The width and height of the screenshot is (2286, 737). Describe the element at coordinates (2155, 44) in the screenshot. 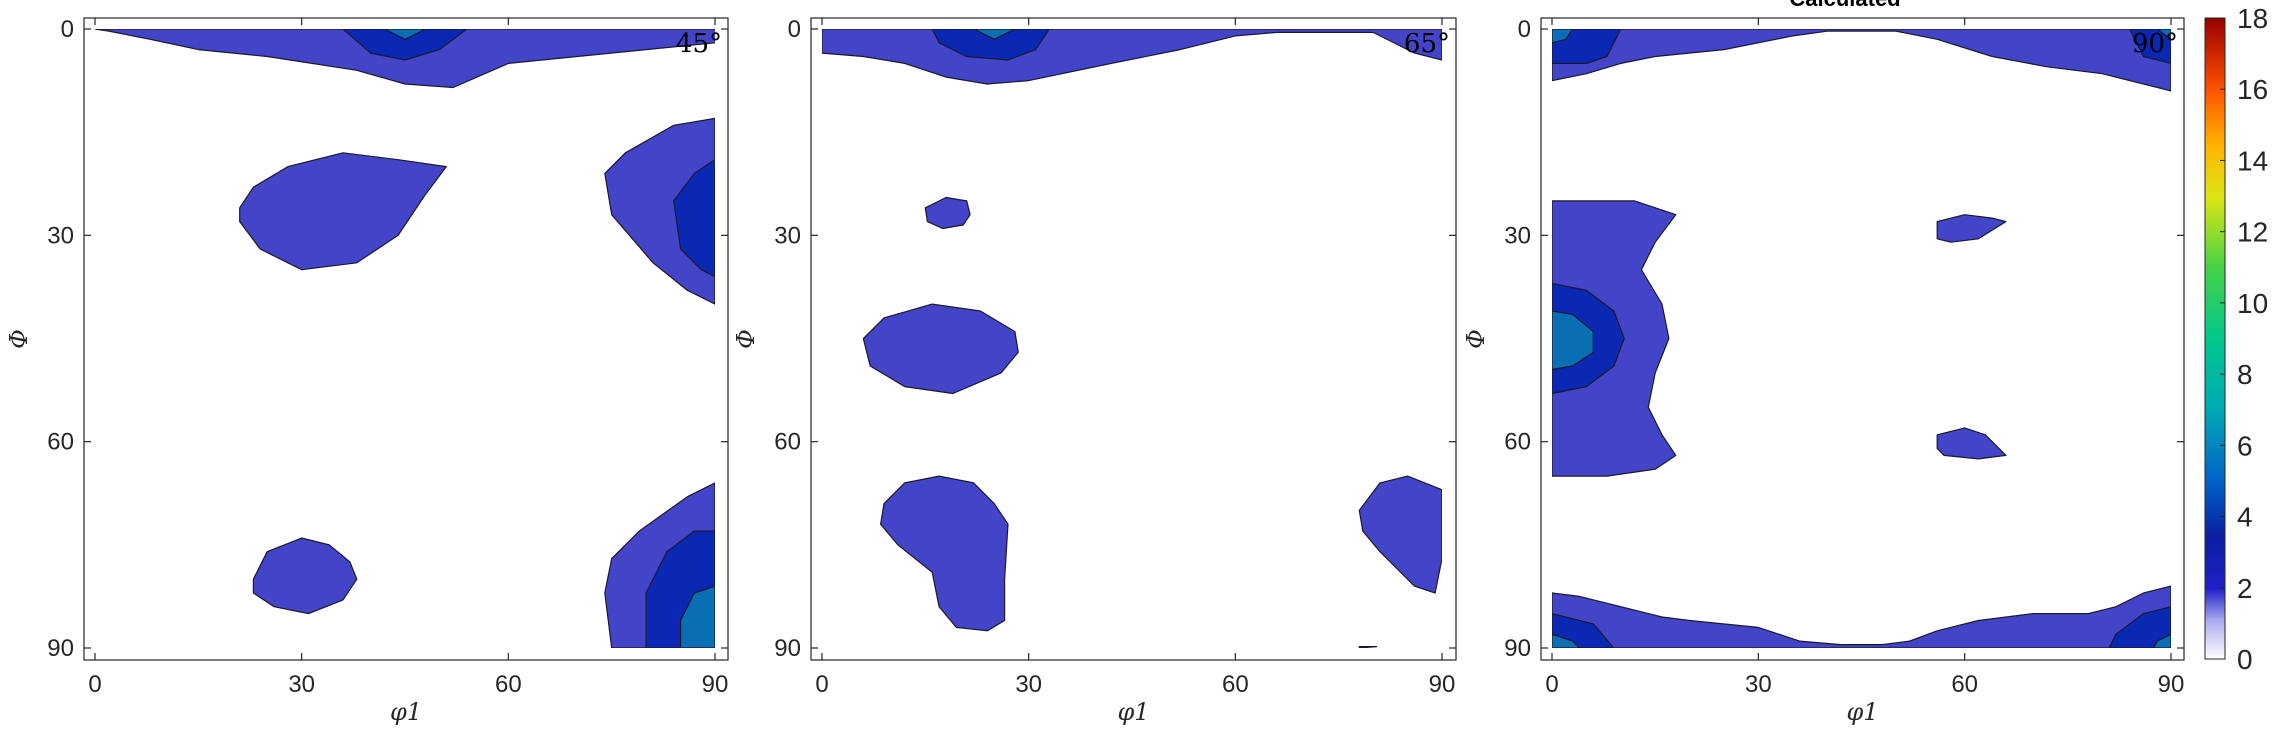

I see `panel-angle-label: 90°` at that location.